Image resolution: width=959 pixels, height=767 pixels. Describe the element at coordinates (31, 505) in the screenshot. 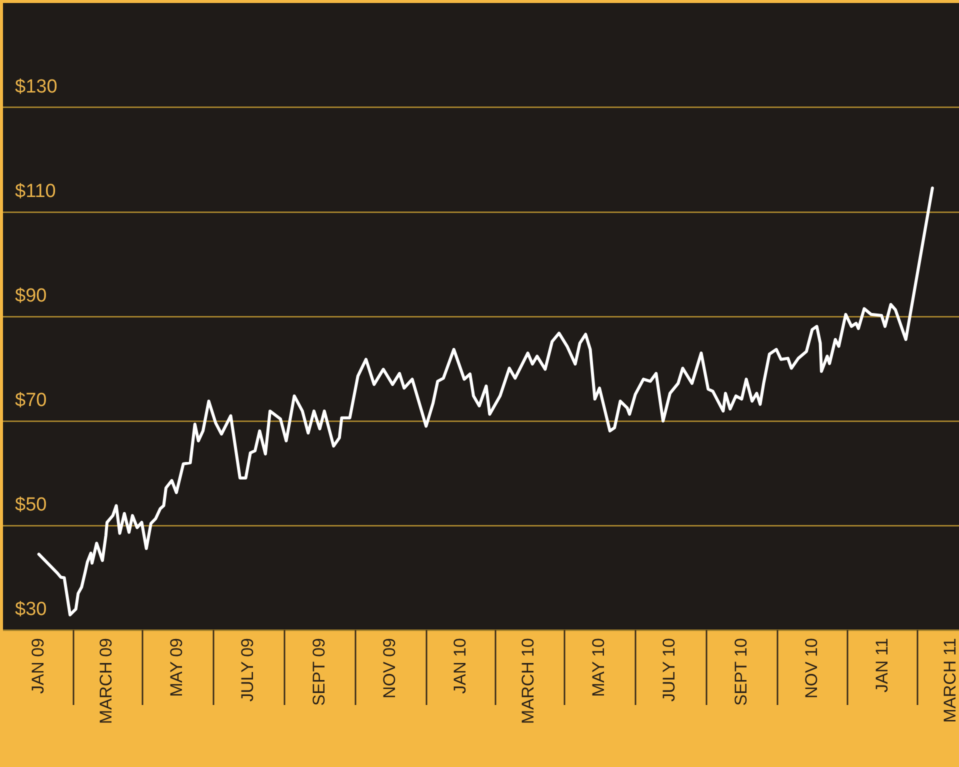

I see `y-tick-label: $50` at that location.